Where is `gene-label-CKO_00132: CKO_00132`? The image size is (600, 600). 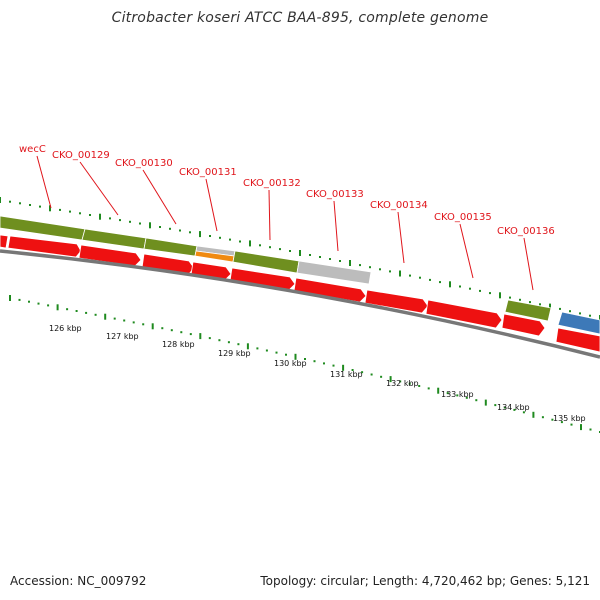 gene-label-CKO_00132: CKO_00132 is located at coordinates (272, 183).